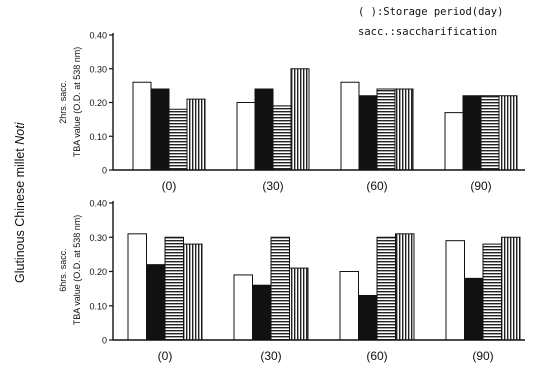 Image resolution: width=538 pixels, height=365 pixels. What do you see at coordinates (63, 102) in the screenshot?
I see `y-axis-label-line1: 2hrs. sacc.` at bounding box center [63, 102].